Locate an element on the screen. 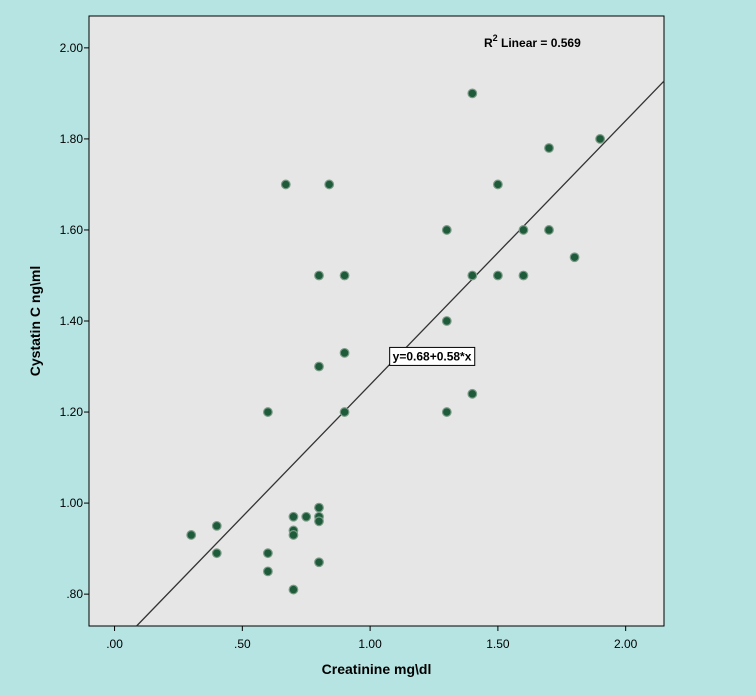  y-tick-label: .80 is located at coordinates (74, 594).